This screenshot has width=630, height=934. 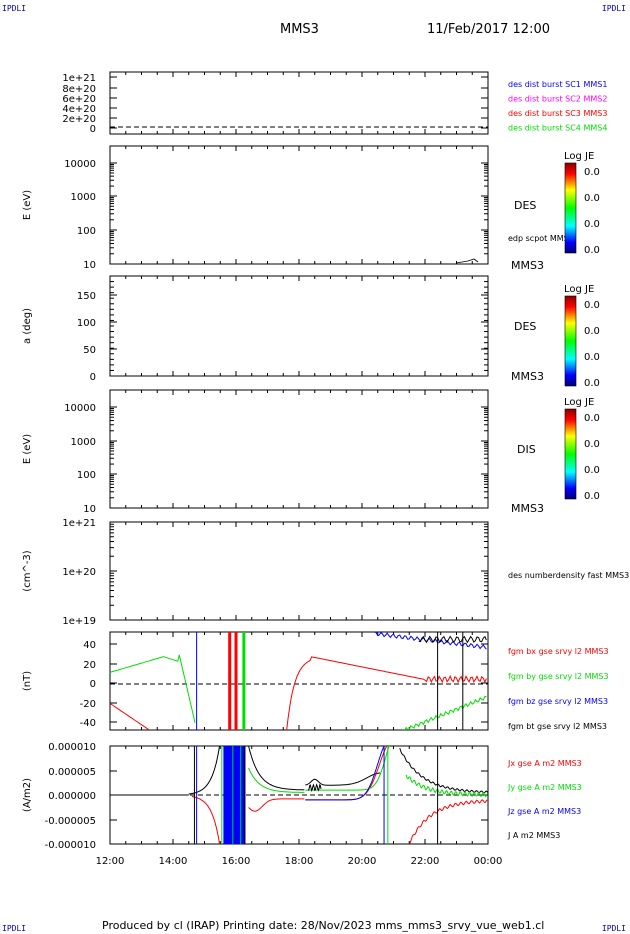 I want to click on dist-burst-ytick-label: 0, so click(x=93, y=129).